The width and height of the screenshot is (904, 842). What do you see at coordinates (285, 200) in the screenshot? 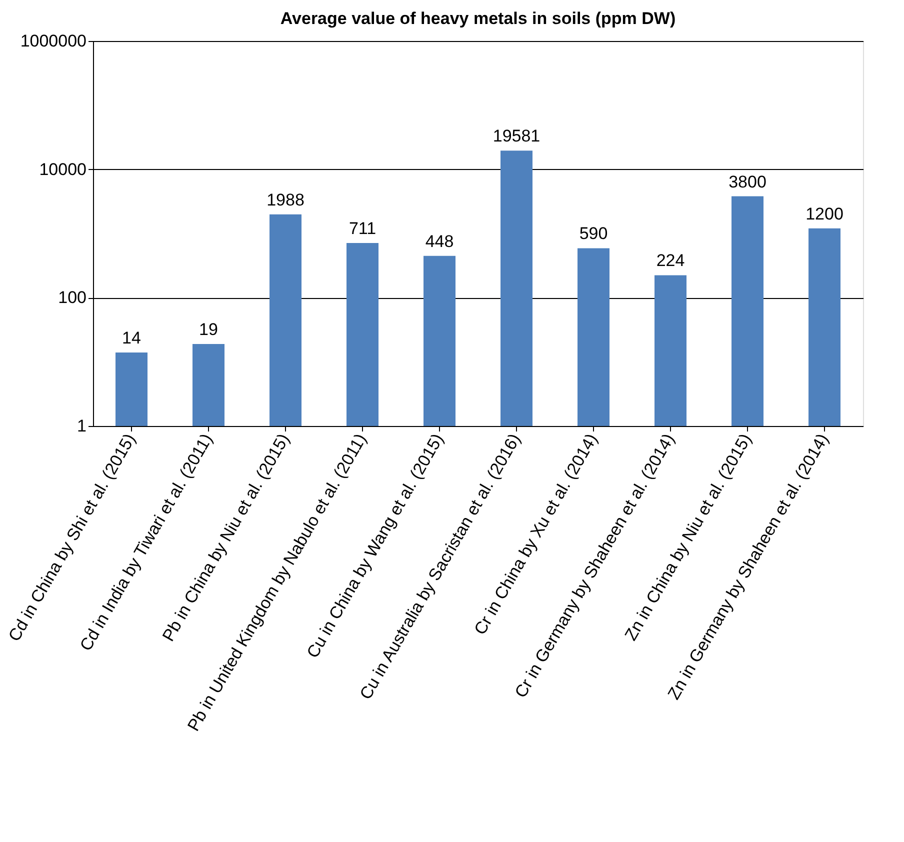
I see `data-label: 1988` at bounding box center [285, 200].